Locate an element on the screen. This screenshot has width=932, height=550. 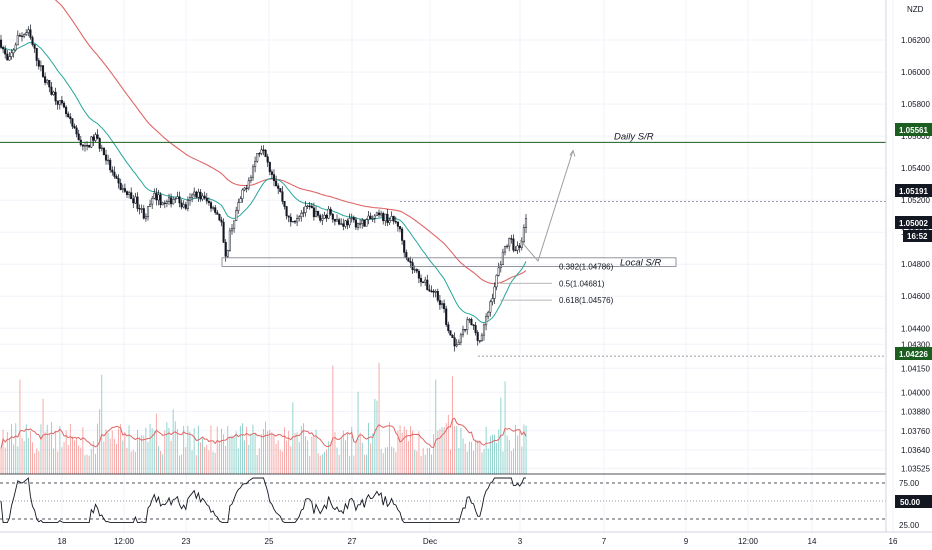
local-sr-zone is located at coordinates (449, 262).